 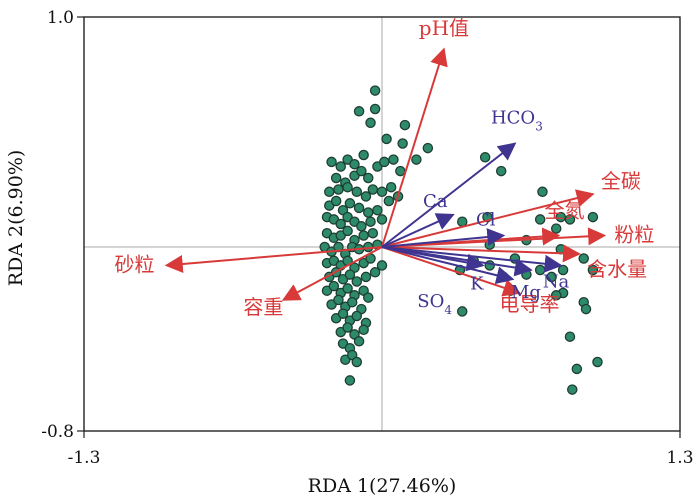 I want to click on vector-label: 电导率, so click(x=530, y=304).